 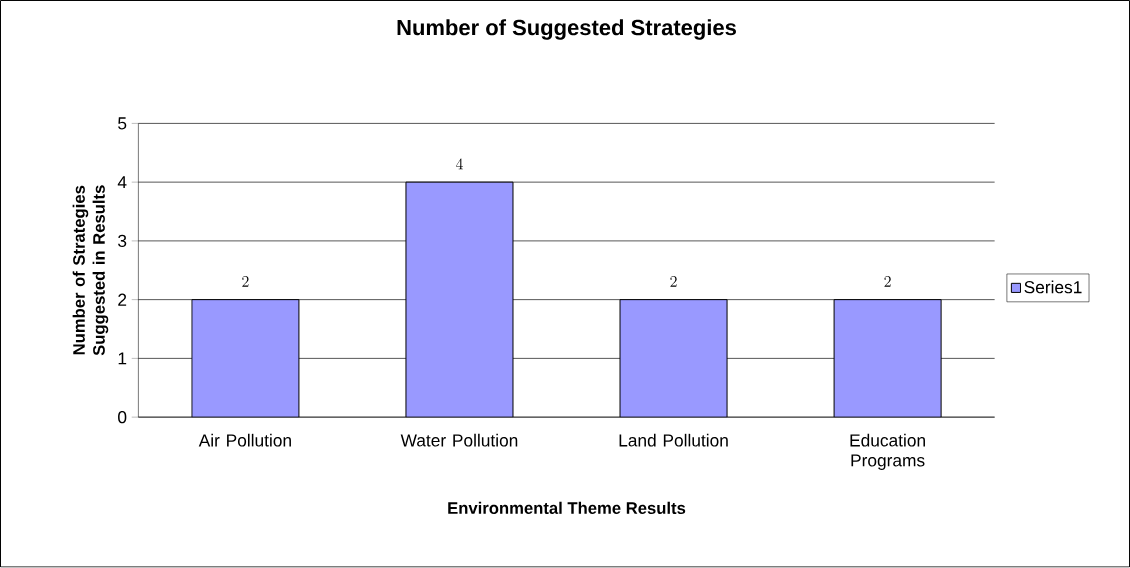 I want to click on y-tick-label: 1, so click(x=122, y=358).